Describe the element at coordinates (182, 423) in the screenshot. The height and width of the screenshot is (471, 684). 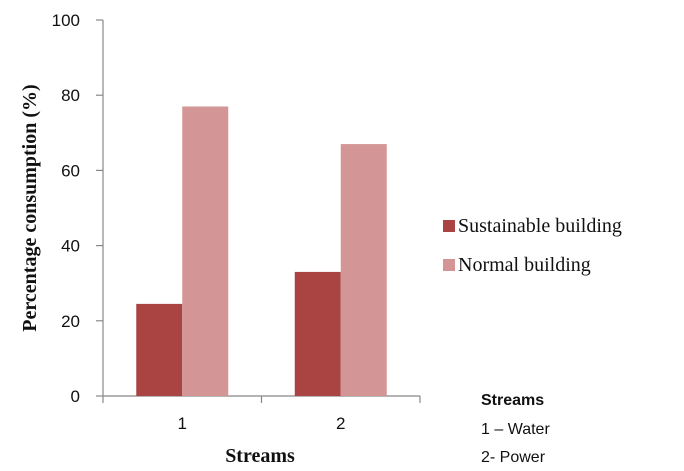
I see `x-tick-label-1: 1` at that location.